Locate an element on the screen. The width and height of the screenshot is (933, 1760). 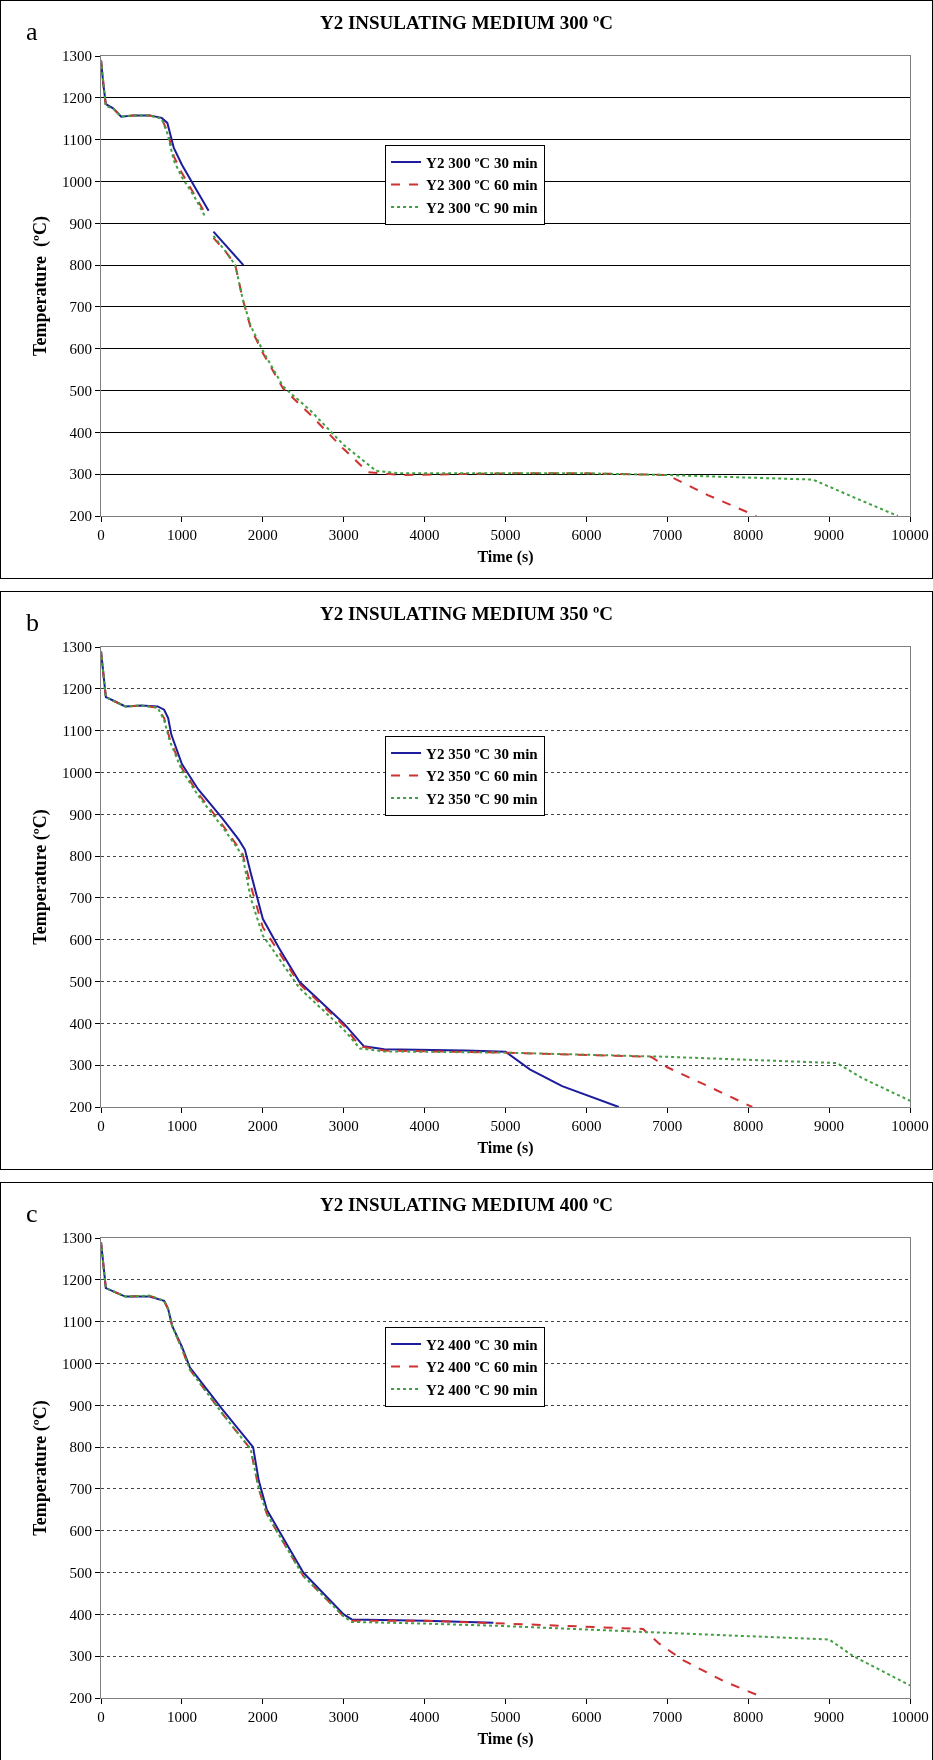
legend-label: Y2 400 ºC 30 min is located at coordinates (482, 1344).